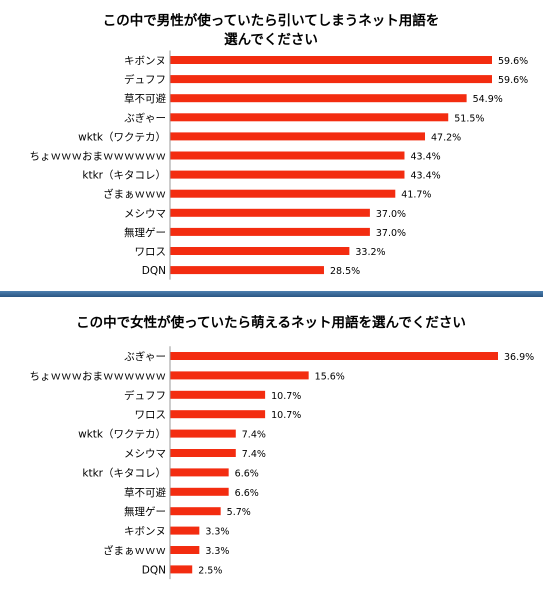  Describe the element at coordinates (239, 512) in the screenshot. I see `value-label: 5.7%` at that location.